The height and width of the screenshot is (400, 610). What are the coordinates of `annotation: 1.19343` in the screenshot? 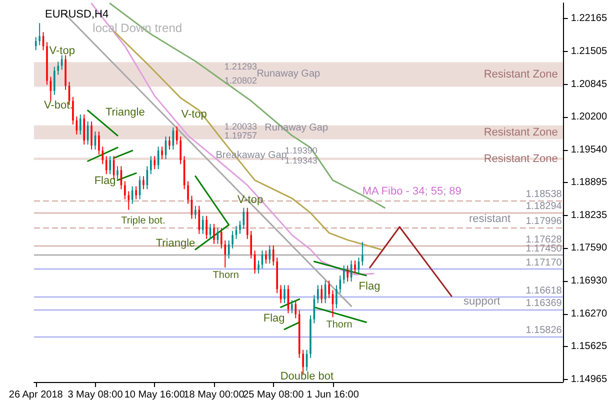 It's located at (301, 160).